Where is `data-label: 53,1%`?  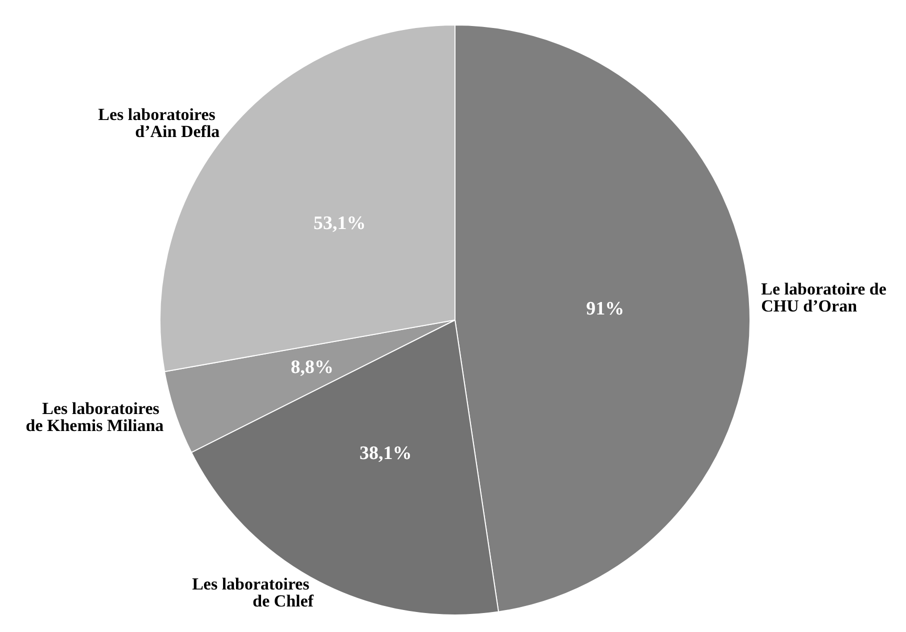 data-label: 53,1% is located at coordinates (340, 223).